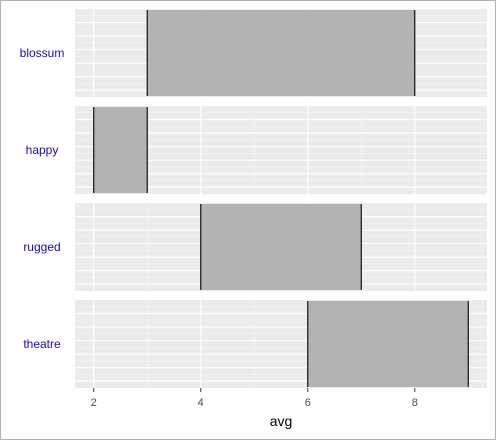 The image size is (496, 440). Describe the element at coordinates (42, 53) in the screenshot. I see `facet-label: blossum` at that location.